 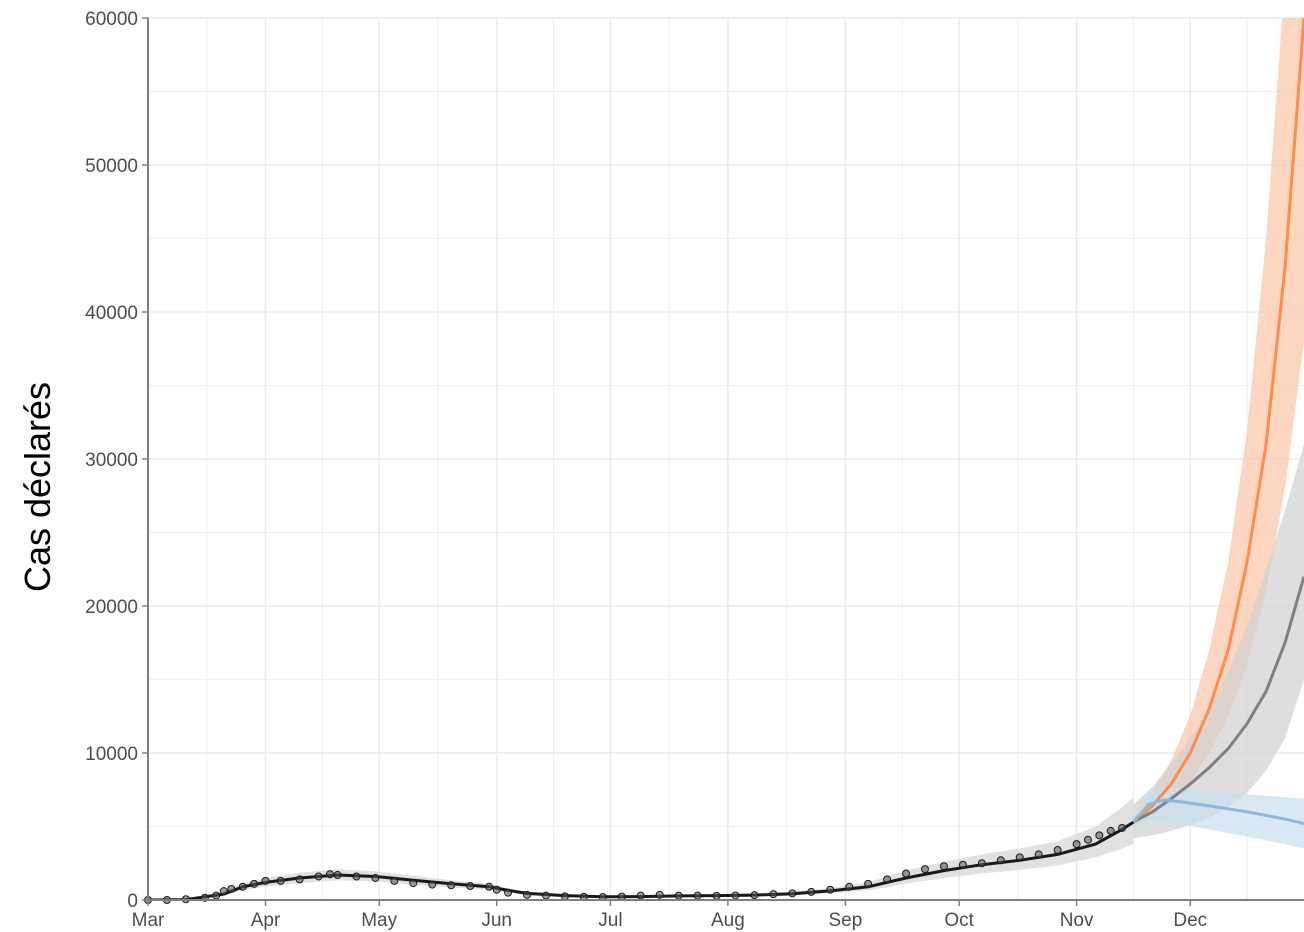 What do you see at coordinates (379, 920) in the screenshot?
I see `x-tick-label: May` at bounding box center [379, 920].